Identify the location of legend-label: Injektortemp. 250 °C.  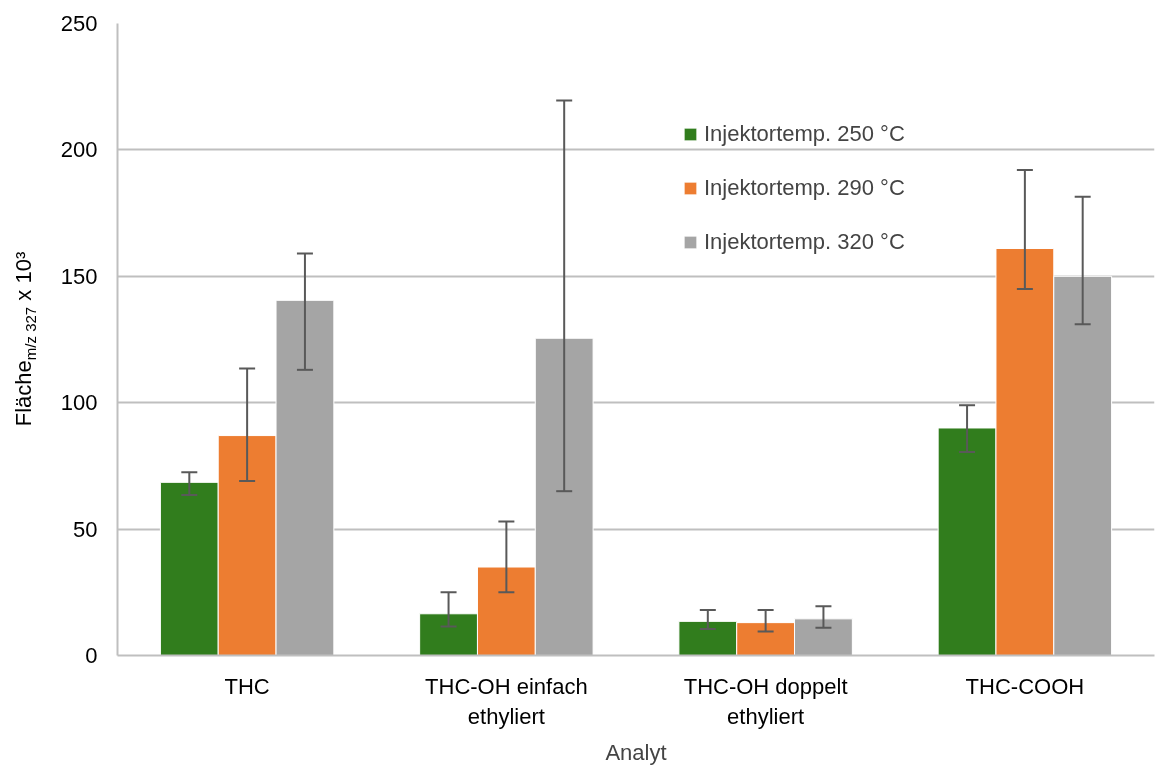
(804, 134).